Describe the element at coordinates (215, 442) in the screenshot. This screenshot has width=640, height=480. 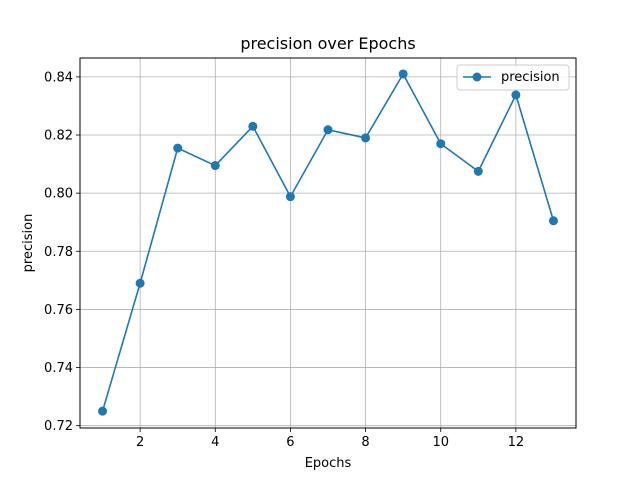
I see `x-tick-label: 4` at that location.